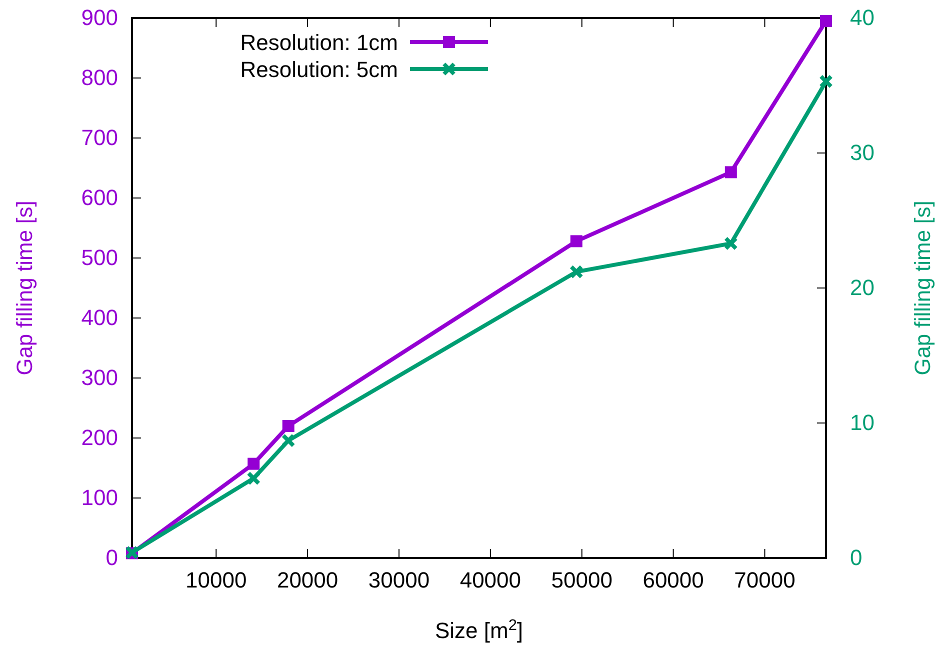  Describe the element at coordinates (99, 497) in the screenshot. I see `y-tick-label: 100` at that location.